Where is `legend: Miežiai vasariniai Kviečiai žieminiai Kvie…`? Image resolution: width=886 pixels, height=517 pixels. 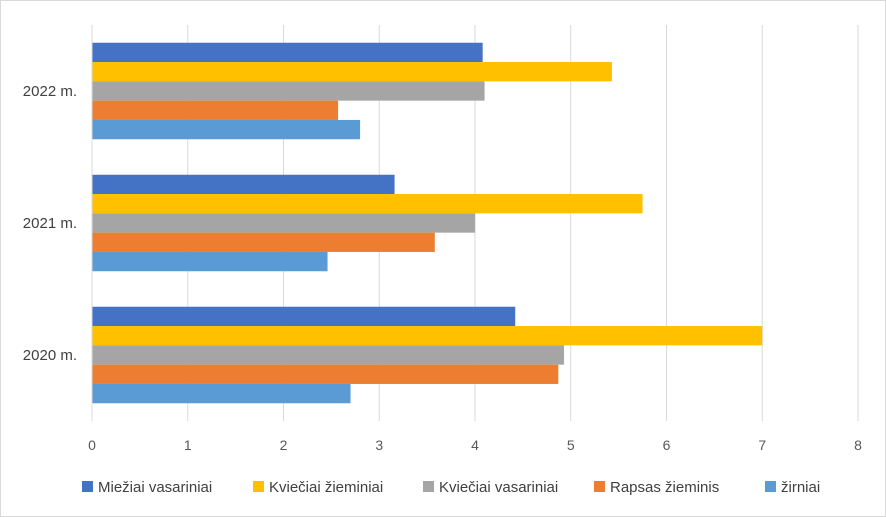 legend: Miežiai vasariniai Kviečiai žieminiai Kvie… is located at coordinates (451, 487).